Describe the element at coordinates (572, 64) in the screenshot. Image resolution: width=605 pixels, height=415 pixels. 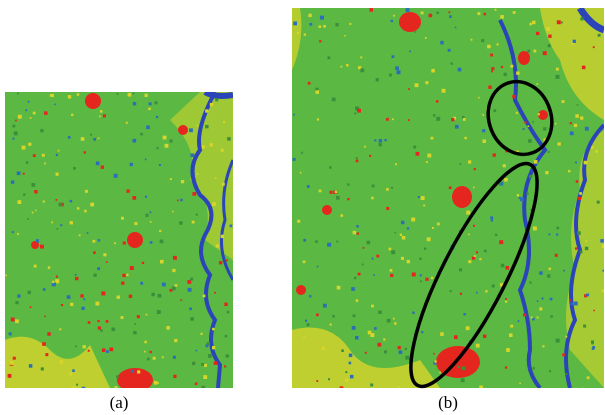
I see `yellow-region` at that location.